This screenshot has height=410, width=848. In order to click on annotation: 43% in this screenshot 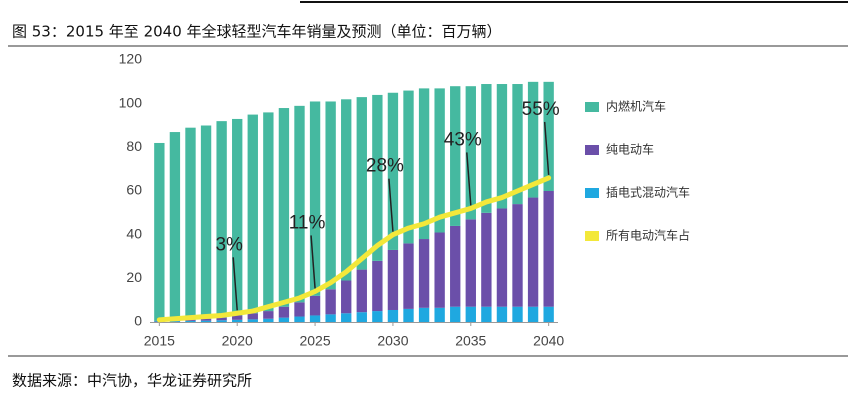, I will do `click(463, 139)`.